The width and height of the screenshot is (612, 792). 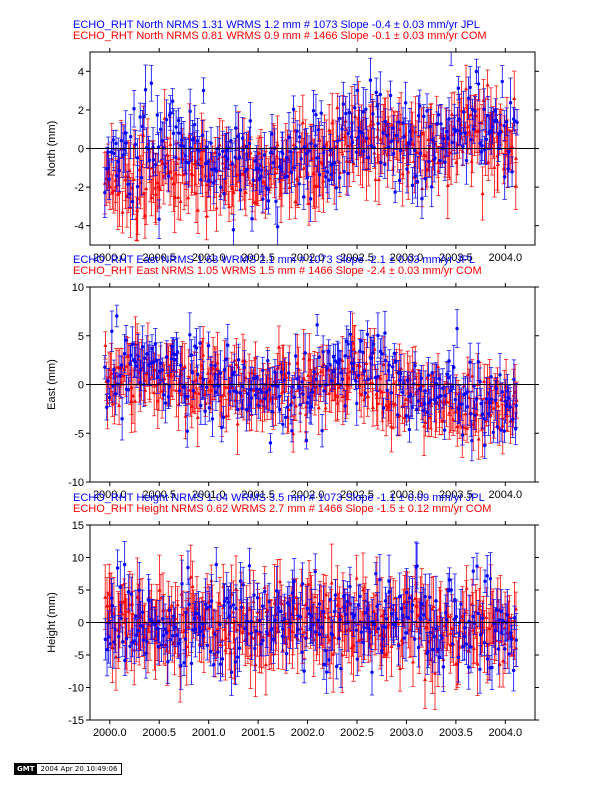 I want to click on x-tick-label: 2004.0, so click(x=506, y=258).